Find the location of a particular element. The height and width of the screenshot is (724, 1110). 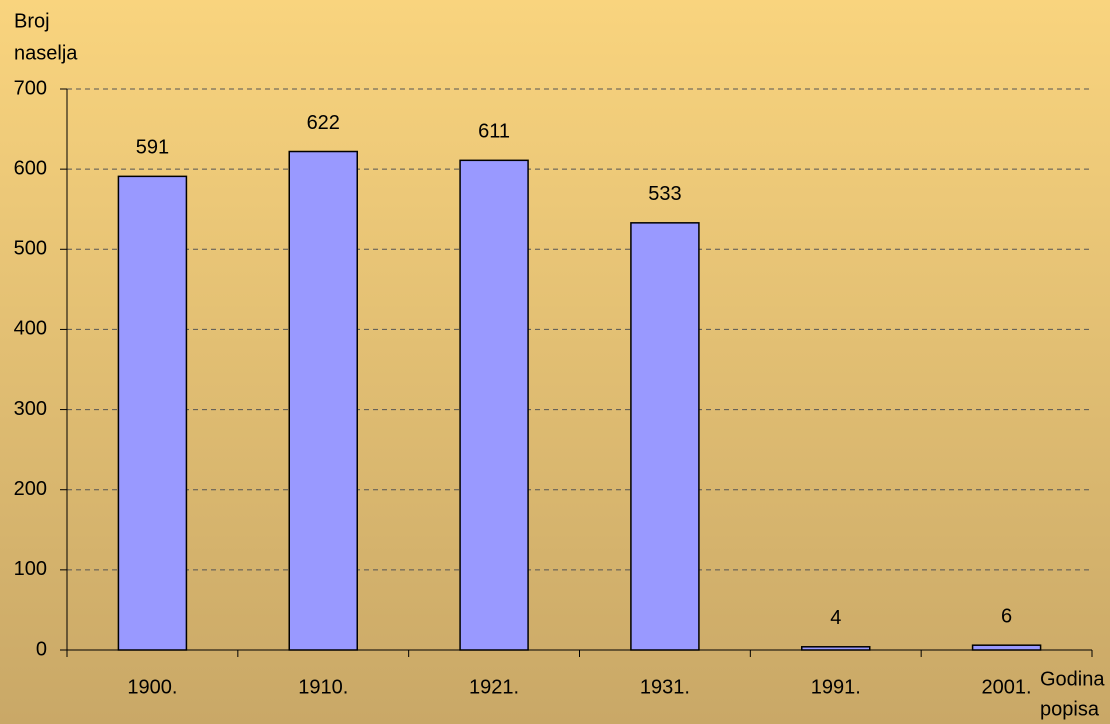

data-label: 4 is located at coordinates (835, 618).